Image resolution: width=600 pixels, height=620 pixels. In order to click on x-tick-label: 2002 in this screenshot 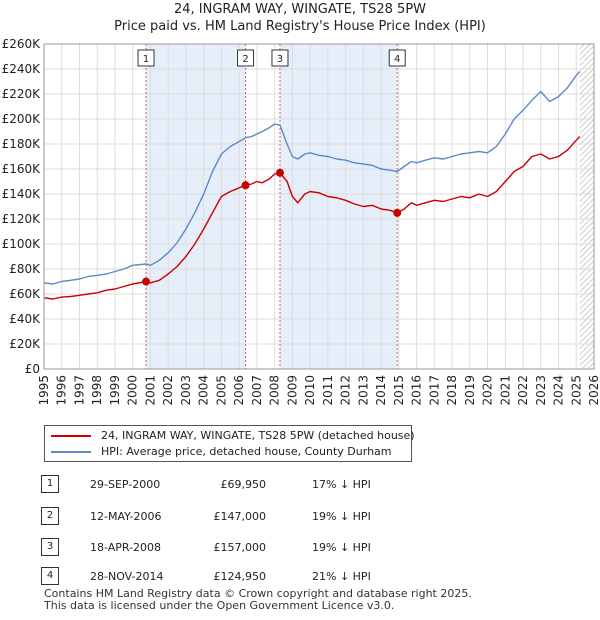, I will do `click(168, 390)`.